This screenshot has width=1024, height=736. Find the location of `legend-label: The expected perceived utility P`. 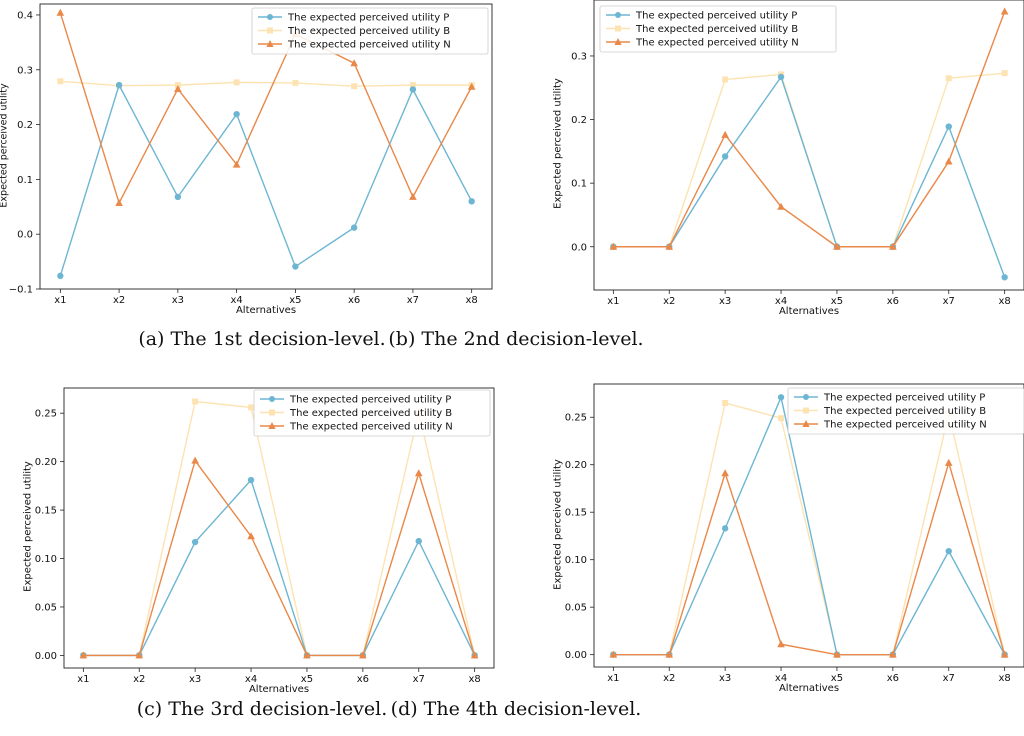

legend-label: The expected perceived utility P is located at coordinates (904, 398).